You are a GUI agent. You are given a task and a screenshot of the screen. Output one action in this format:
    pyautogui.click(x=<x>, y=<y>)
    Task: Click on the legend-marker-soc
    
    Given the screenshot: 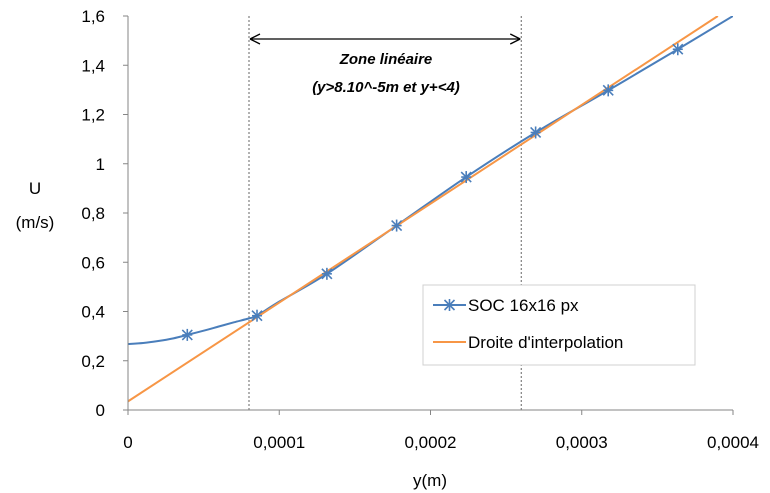 What is the action you would take?
    pyautogui.click(x=449, y=305)
    